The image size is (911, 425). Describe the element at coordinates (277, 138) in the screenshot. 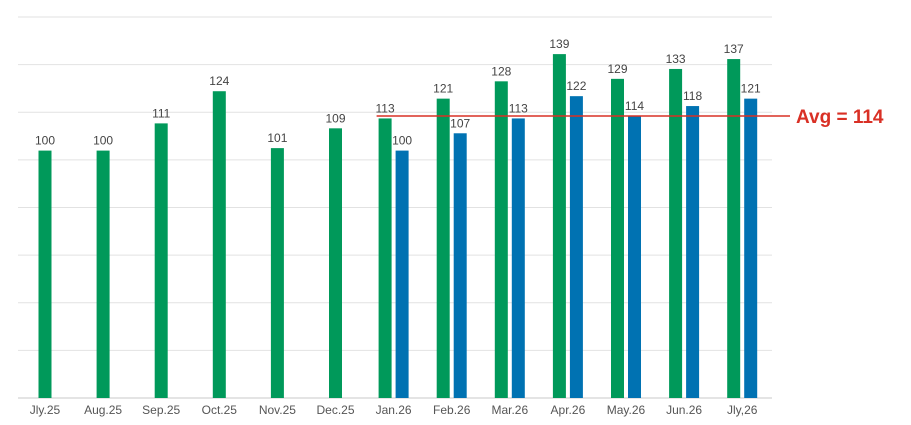

I see `data-label-series1-4: 101` at that location.